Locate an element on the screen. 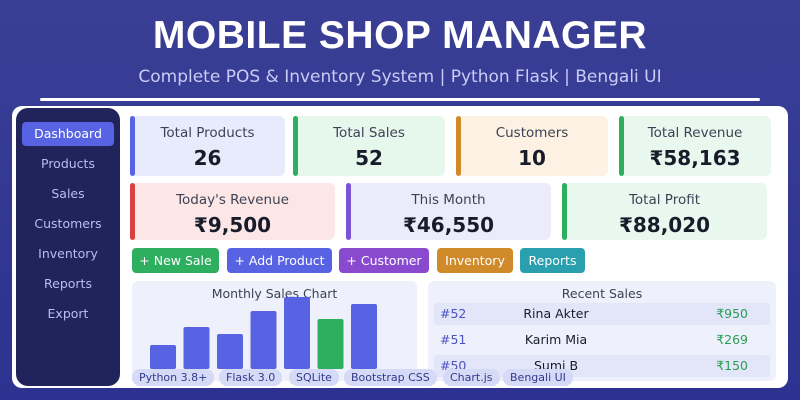 The image size is (800, 400). stat-card-total-revenue: Total Revenue ₹58,163 is located at coordinates (695, 146).